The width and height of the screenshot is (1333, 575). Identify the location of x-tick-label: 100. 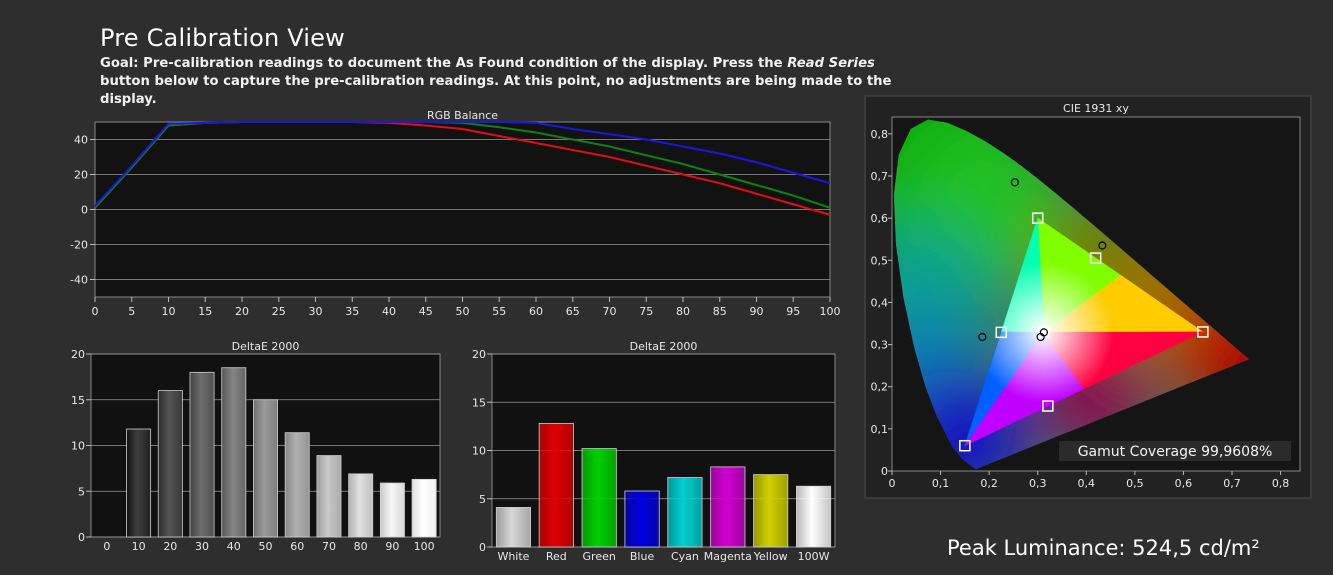
(424, 546).